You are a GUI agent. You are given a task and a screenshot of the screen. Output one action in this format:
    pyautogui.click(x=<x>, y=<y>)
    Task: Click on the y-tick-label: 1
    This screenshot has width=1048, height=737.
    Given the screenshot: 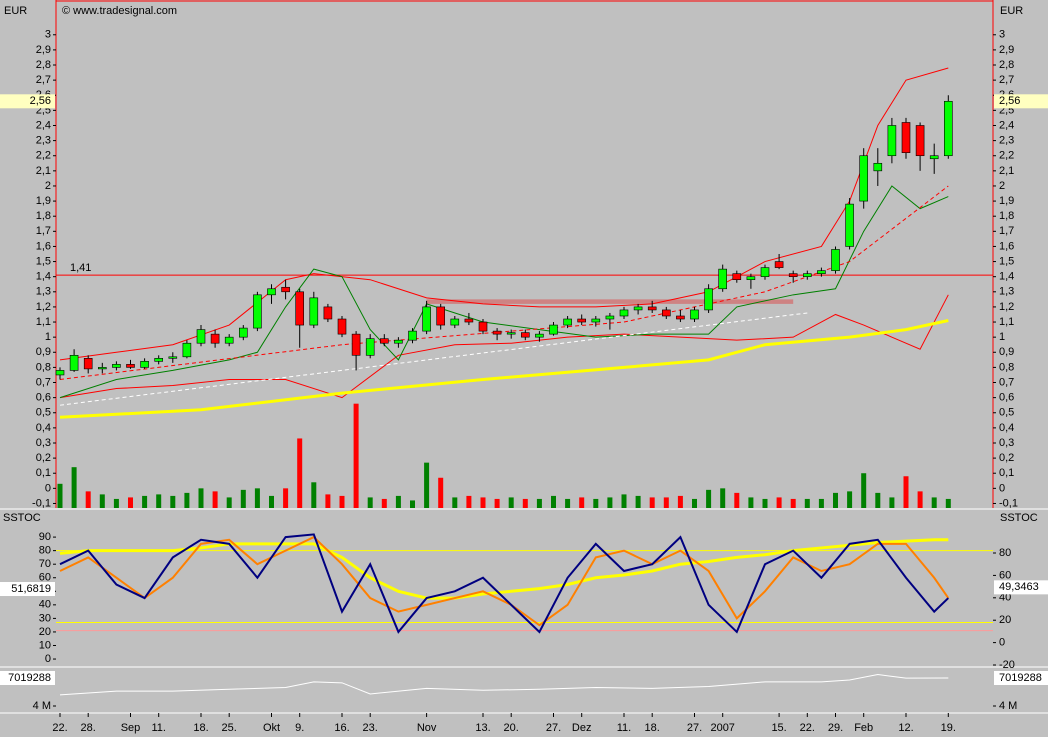 What is the action you would take?
    pyautogui.click(x=1002, y=337)
    